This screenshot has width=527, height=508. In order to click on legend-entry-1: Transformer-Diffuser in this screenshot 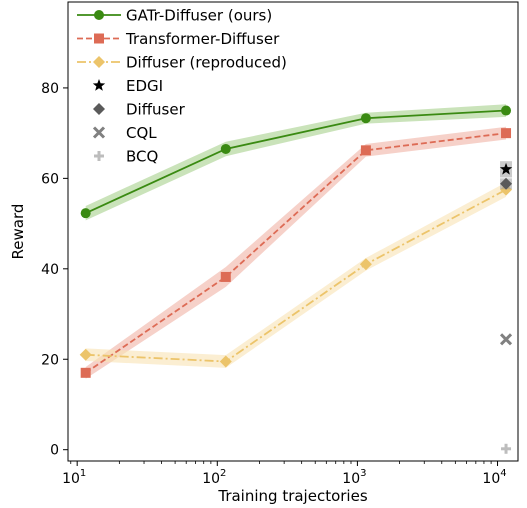, I will do `click(178, 39)`.